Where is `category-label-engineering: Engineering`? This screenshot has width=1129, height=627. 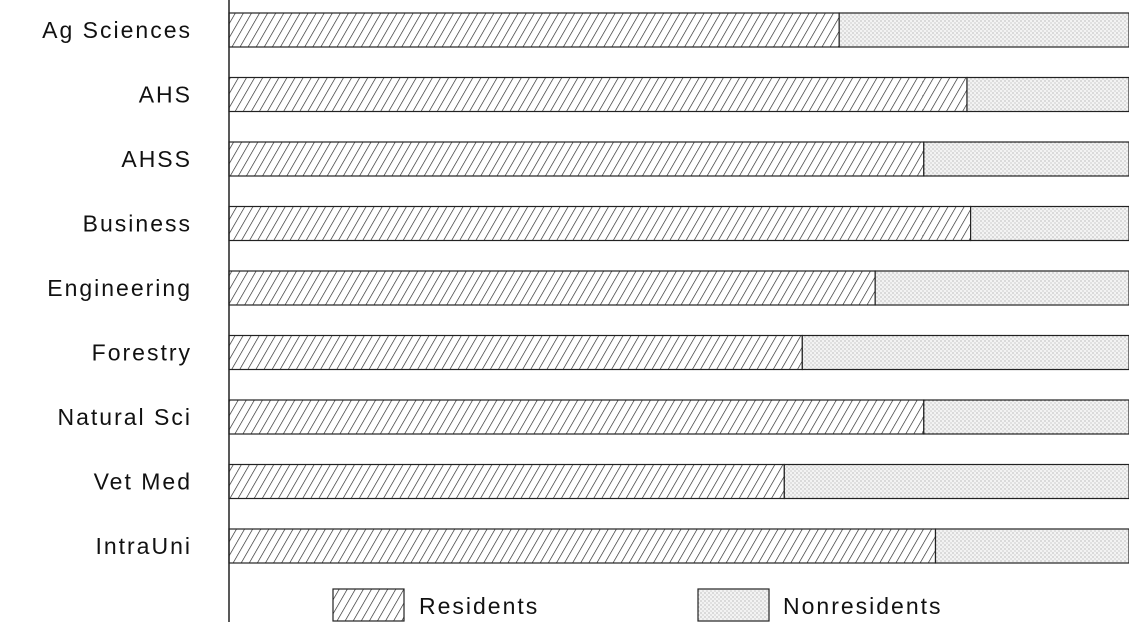 category-label-engineering: Engineering is located at coordinates (119, 288).